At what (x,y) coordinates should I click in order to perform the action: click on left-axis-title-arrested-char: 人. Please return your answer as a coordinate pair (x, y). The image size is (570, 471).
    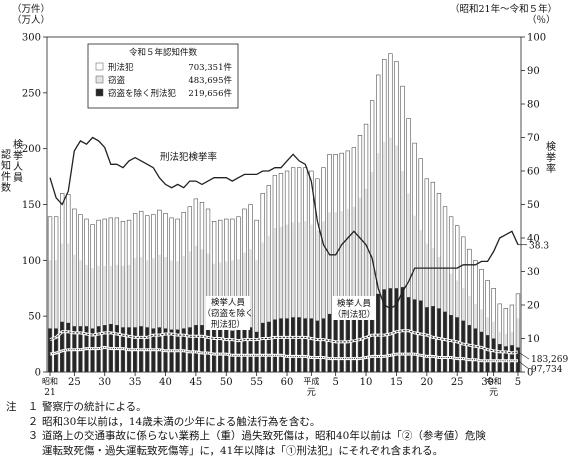
    Looking at the image, I should click on (18, 167).